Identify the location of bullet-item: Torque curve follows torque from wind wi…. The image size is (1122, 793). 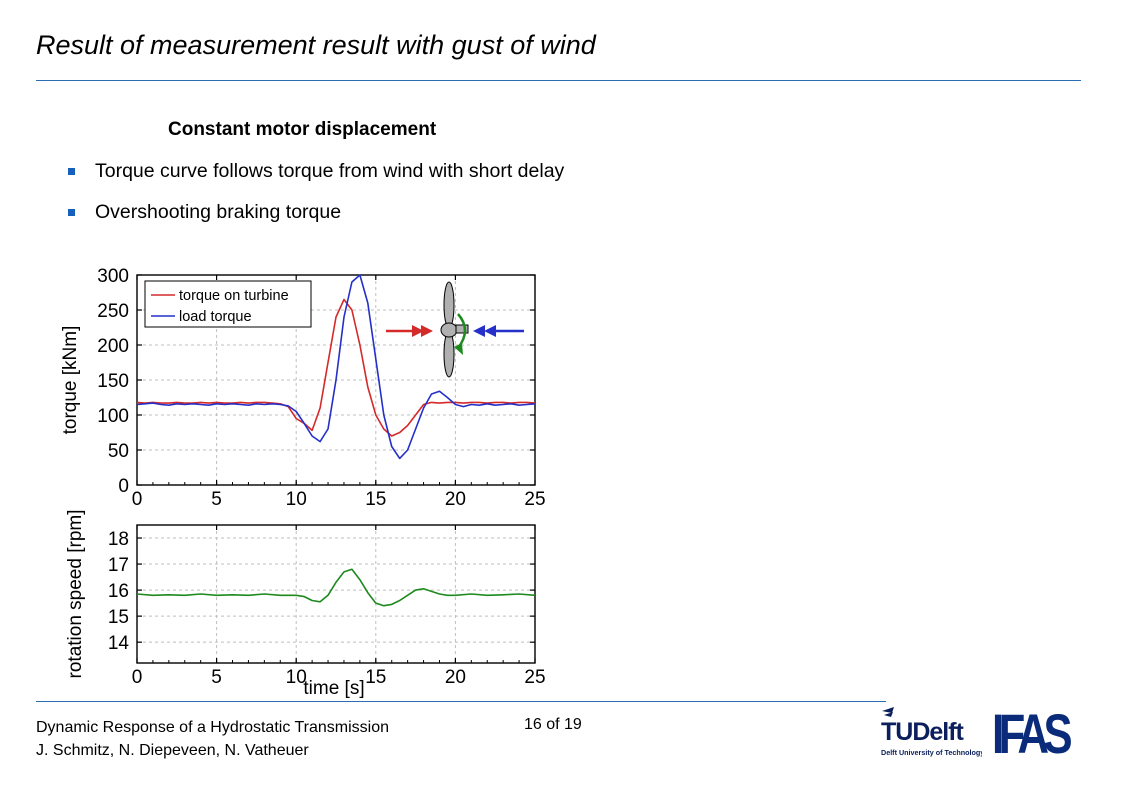
(318, 171).